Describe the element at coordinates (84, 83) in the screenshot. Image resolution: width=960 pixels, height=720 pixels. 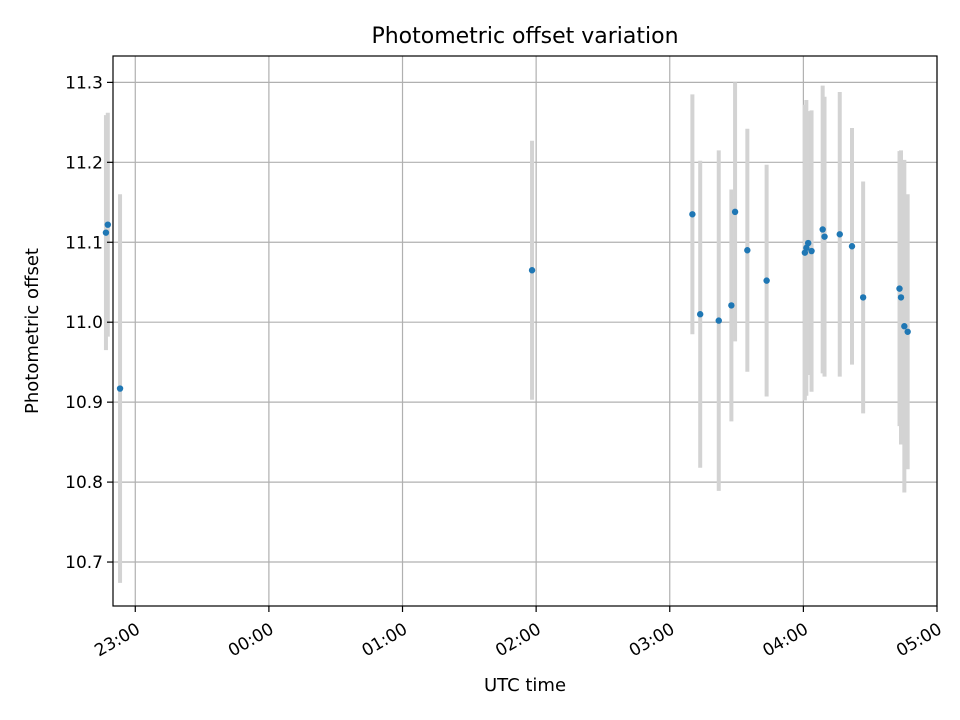
I see `y-tick-label: 11.3` at that location.